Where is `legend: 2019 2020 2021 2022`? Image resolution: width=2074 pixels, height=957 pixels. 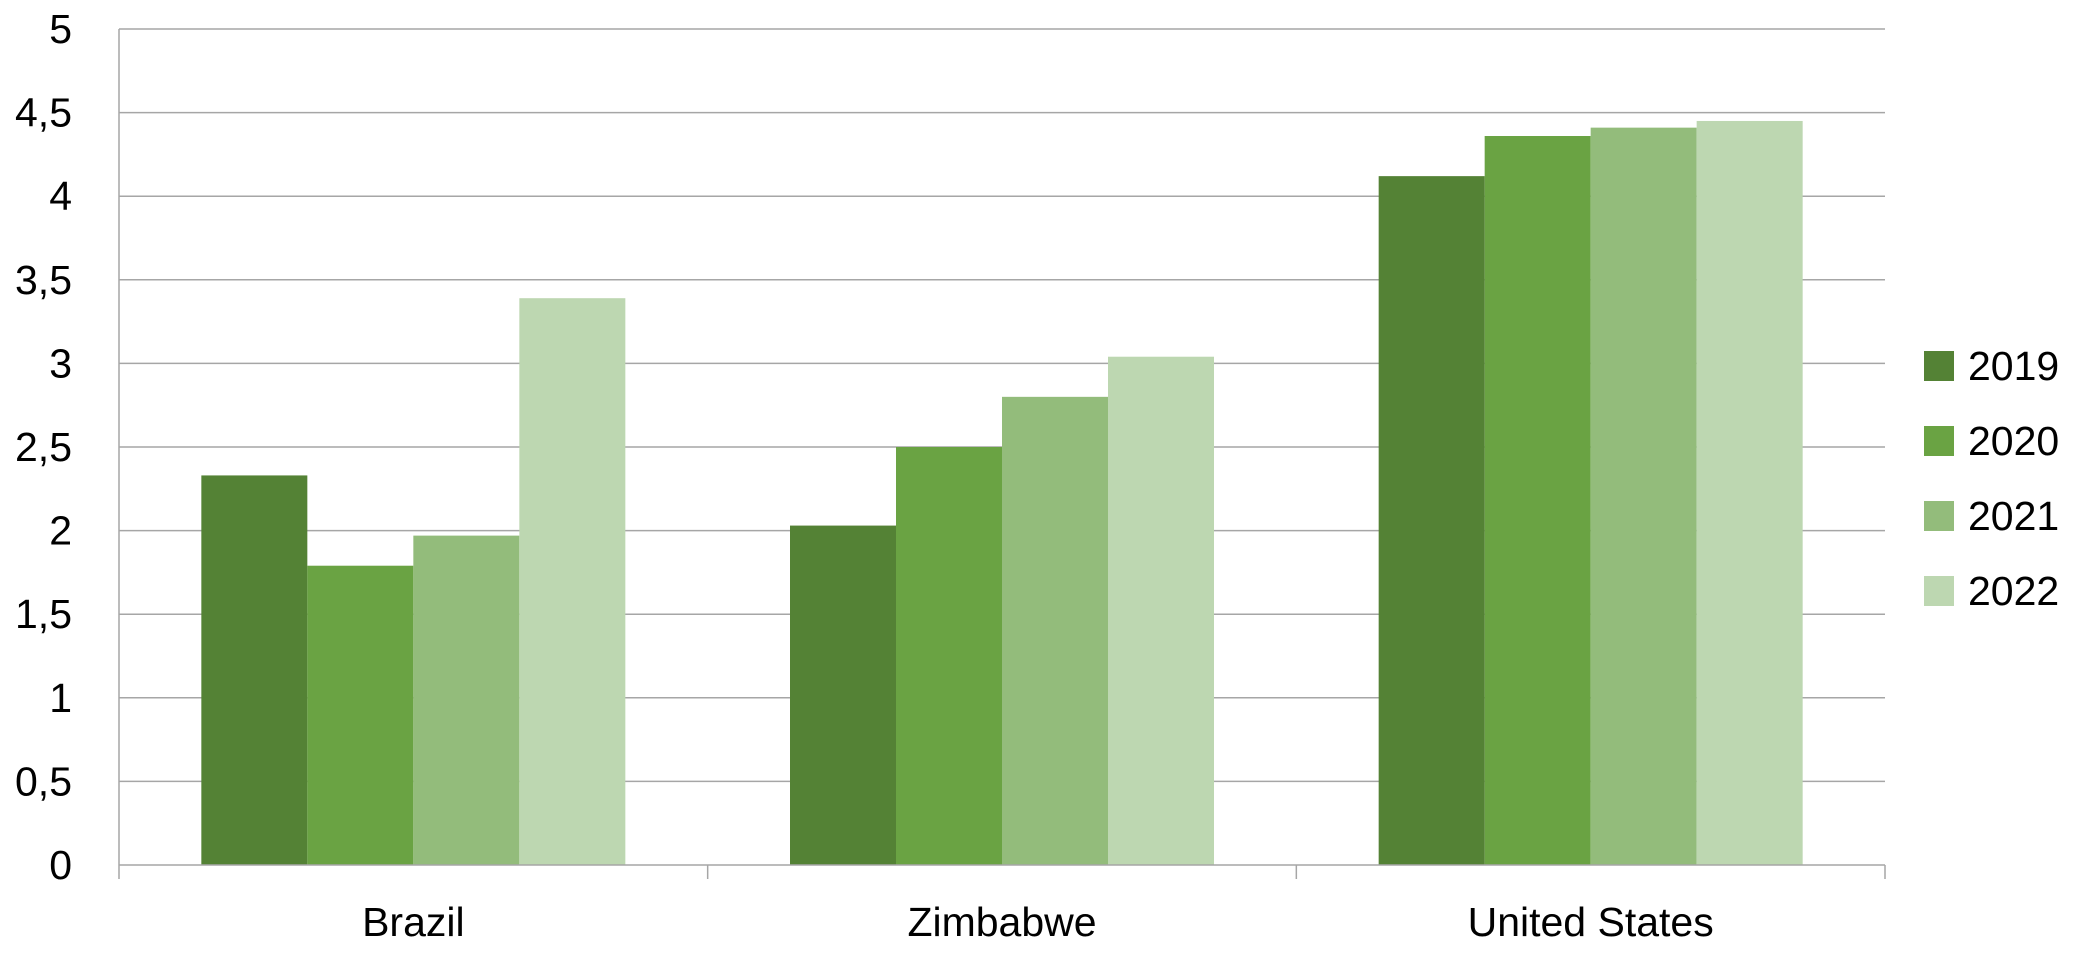 legend: 2019 2020 2021 2022 is located at coordinates (1991, 478).